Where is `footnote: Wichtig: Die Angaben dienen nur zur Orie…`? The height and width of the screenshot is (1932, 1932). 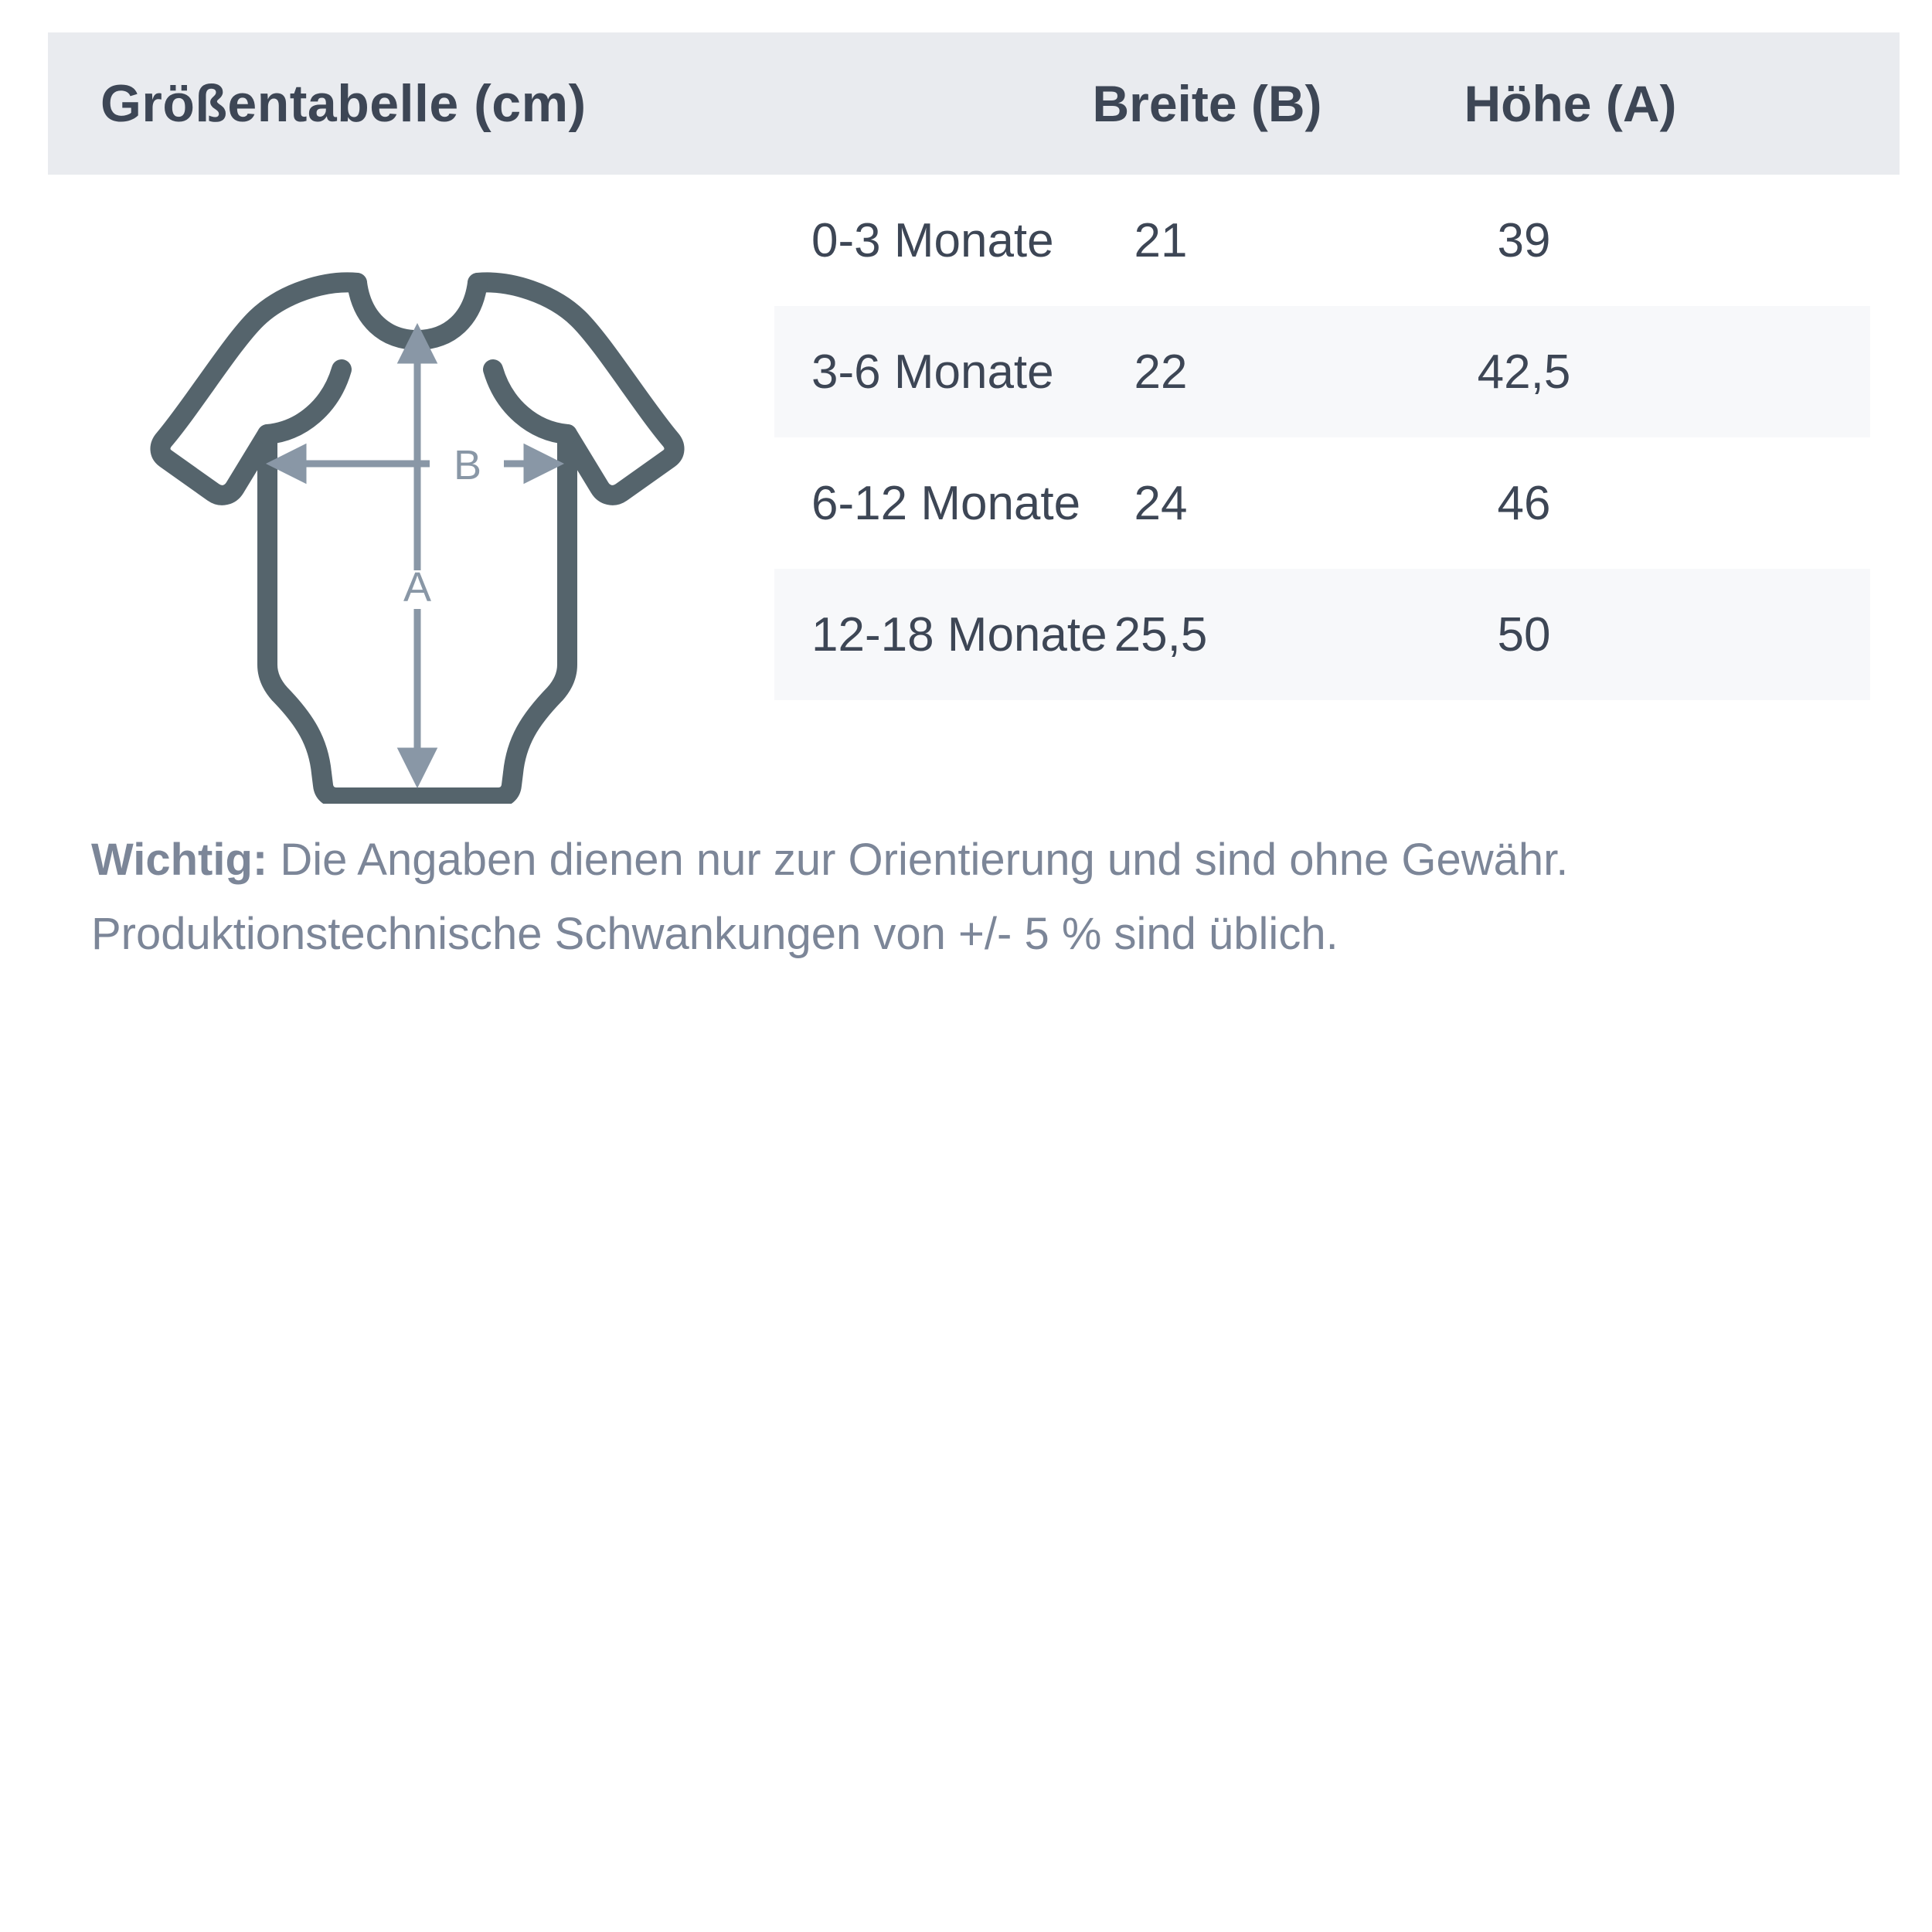 footnote: Wichtig: Die Angaben dienen nur zur Orie… is located at coordinates (980, 897).